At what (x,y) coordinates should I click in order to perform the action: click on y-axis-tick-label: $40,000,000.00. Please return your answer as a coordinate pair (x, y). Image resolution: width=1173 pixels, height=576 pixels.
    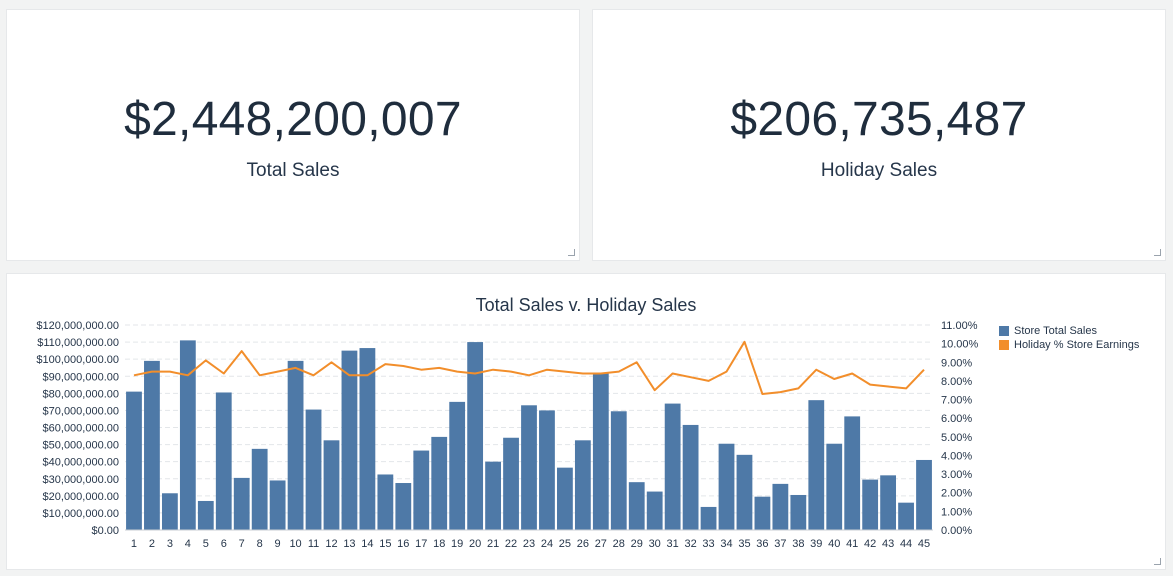
    Looking at the image, I should click on (81, 463).